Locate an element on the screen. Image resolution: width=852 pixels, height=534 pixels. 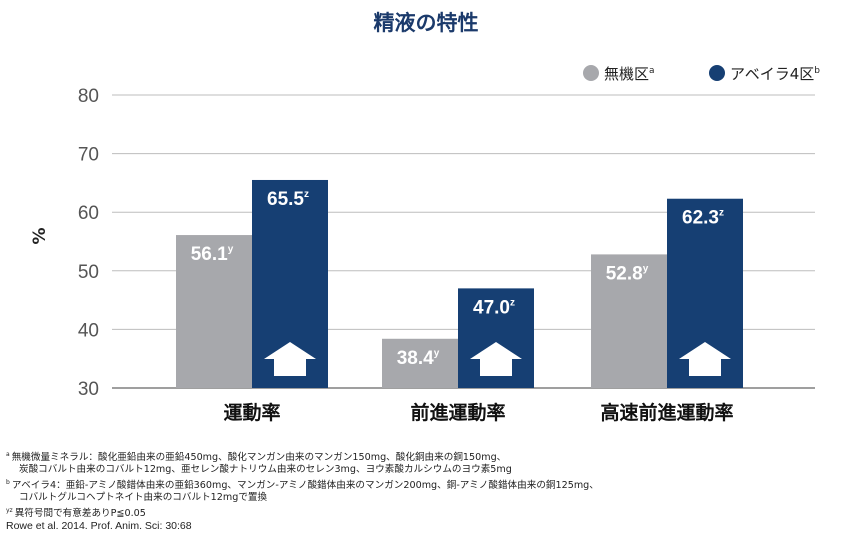
y-tick-label: 80 is located at coordinates (88, 96).